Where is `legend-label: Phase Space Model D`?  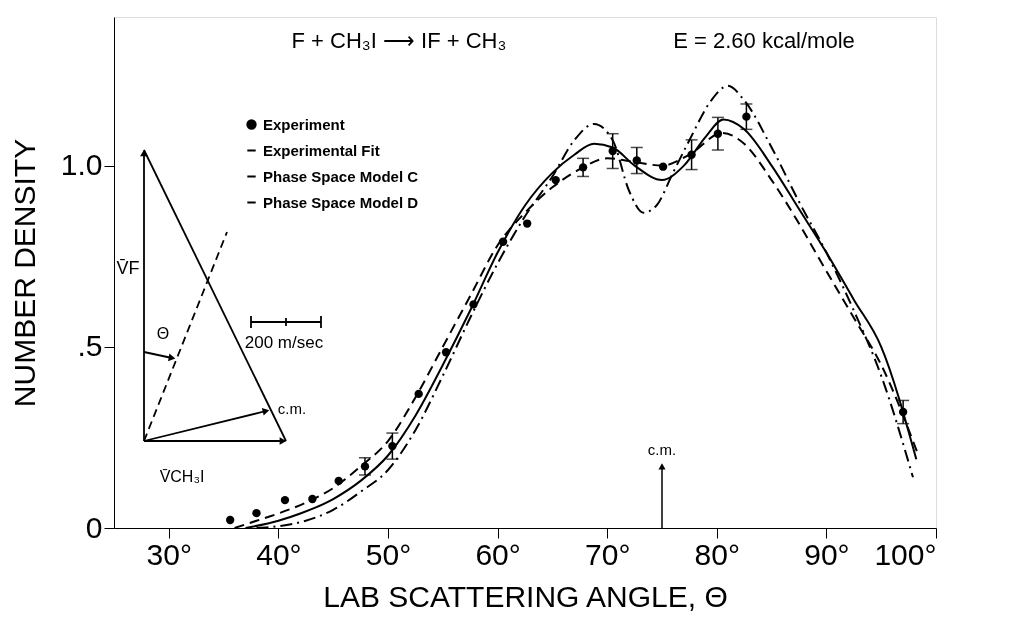 legend-label: Phase Space Model D is located at coordinates (341, 202).